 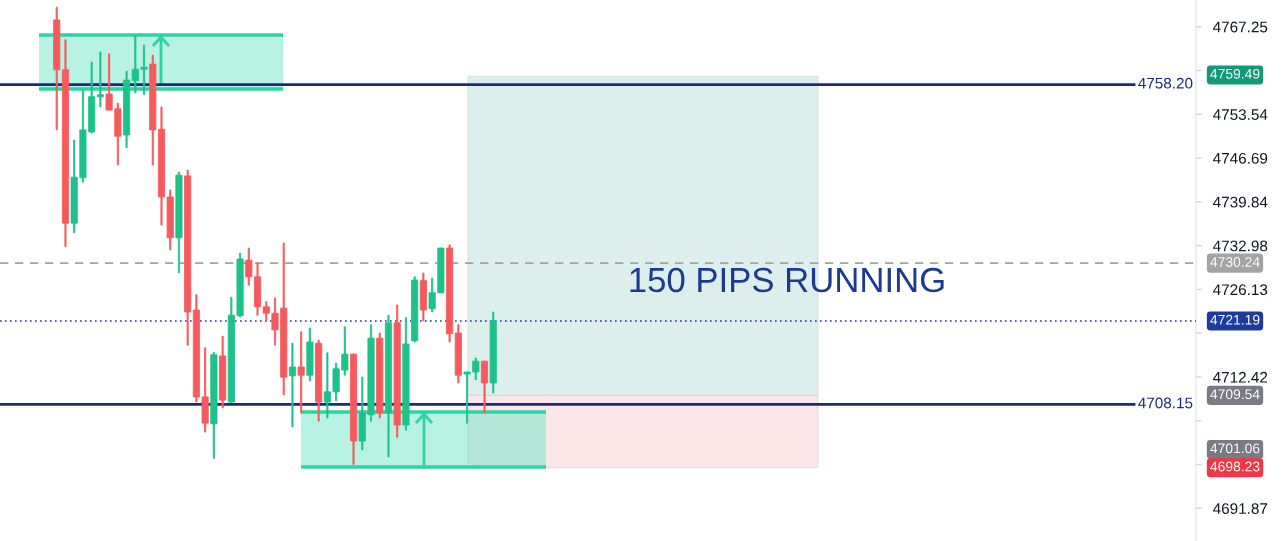 What do you see at coordinates (1235, 466) in the screenshot?
I see `text: 4698.23` at bounding box center [1235, 466].